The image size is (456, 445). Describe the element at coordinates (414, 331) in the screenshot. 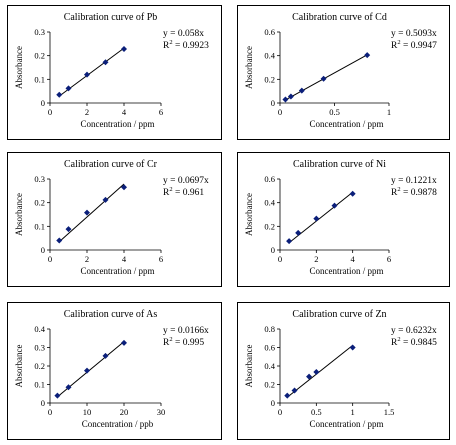

I see `trendline-equation: y = 0.6232x` at that location.